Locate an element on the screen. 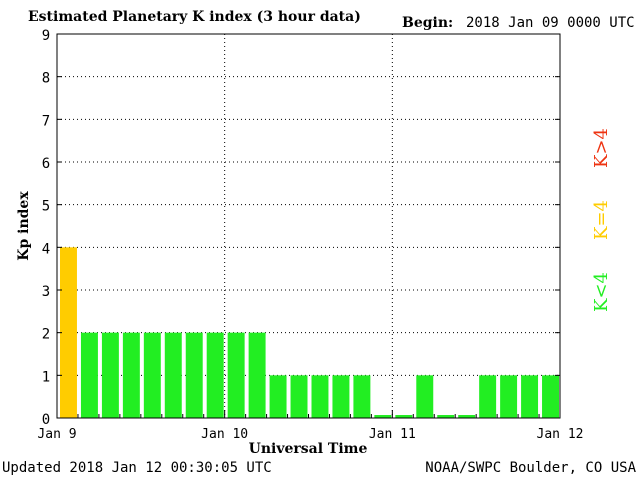 Image resolution: width=640 pixels, height=480 pixels. y-tick-label: 8 is located at coordinates (46, 79).